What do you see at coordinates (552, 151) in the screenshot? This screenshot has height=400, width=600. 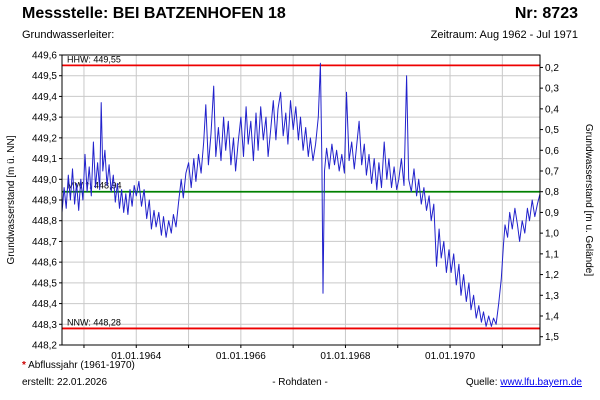 I see `y-axis-tick-label-right: 0,6` at bounding box center [552, 151].